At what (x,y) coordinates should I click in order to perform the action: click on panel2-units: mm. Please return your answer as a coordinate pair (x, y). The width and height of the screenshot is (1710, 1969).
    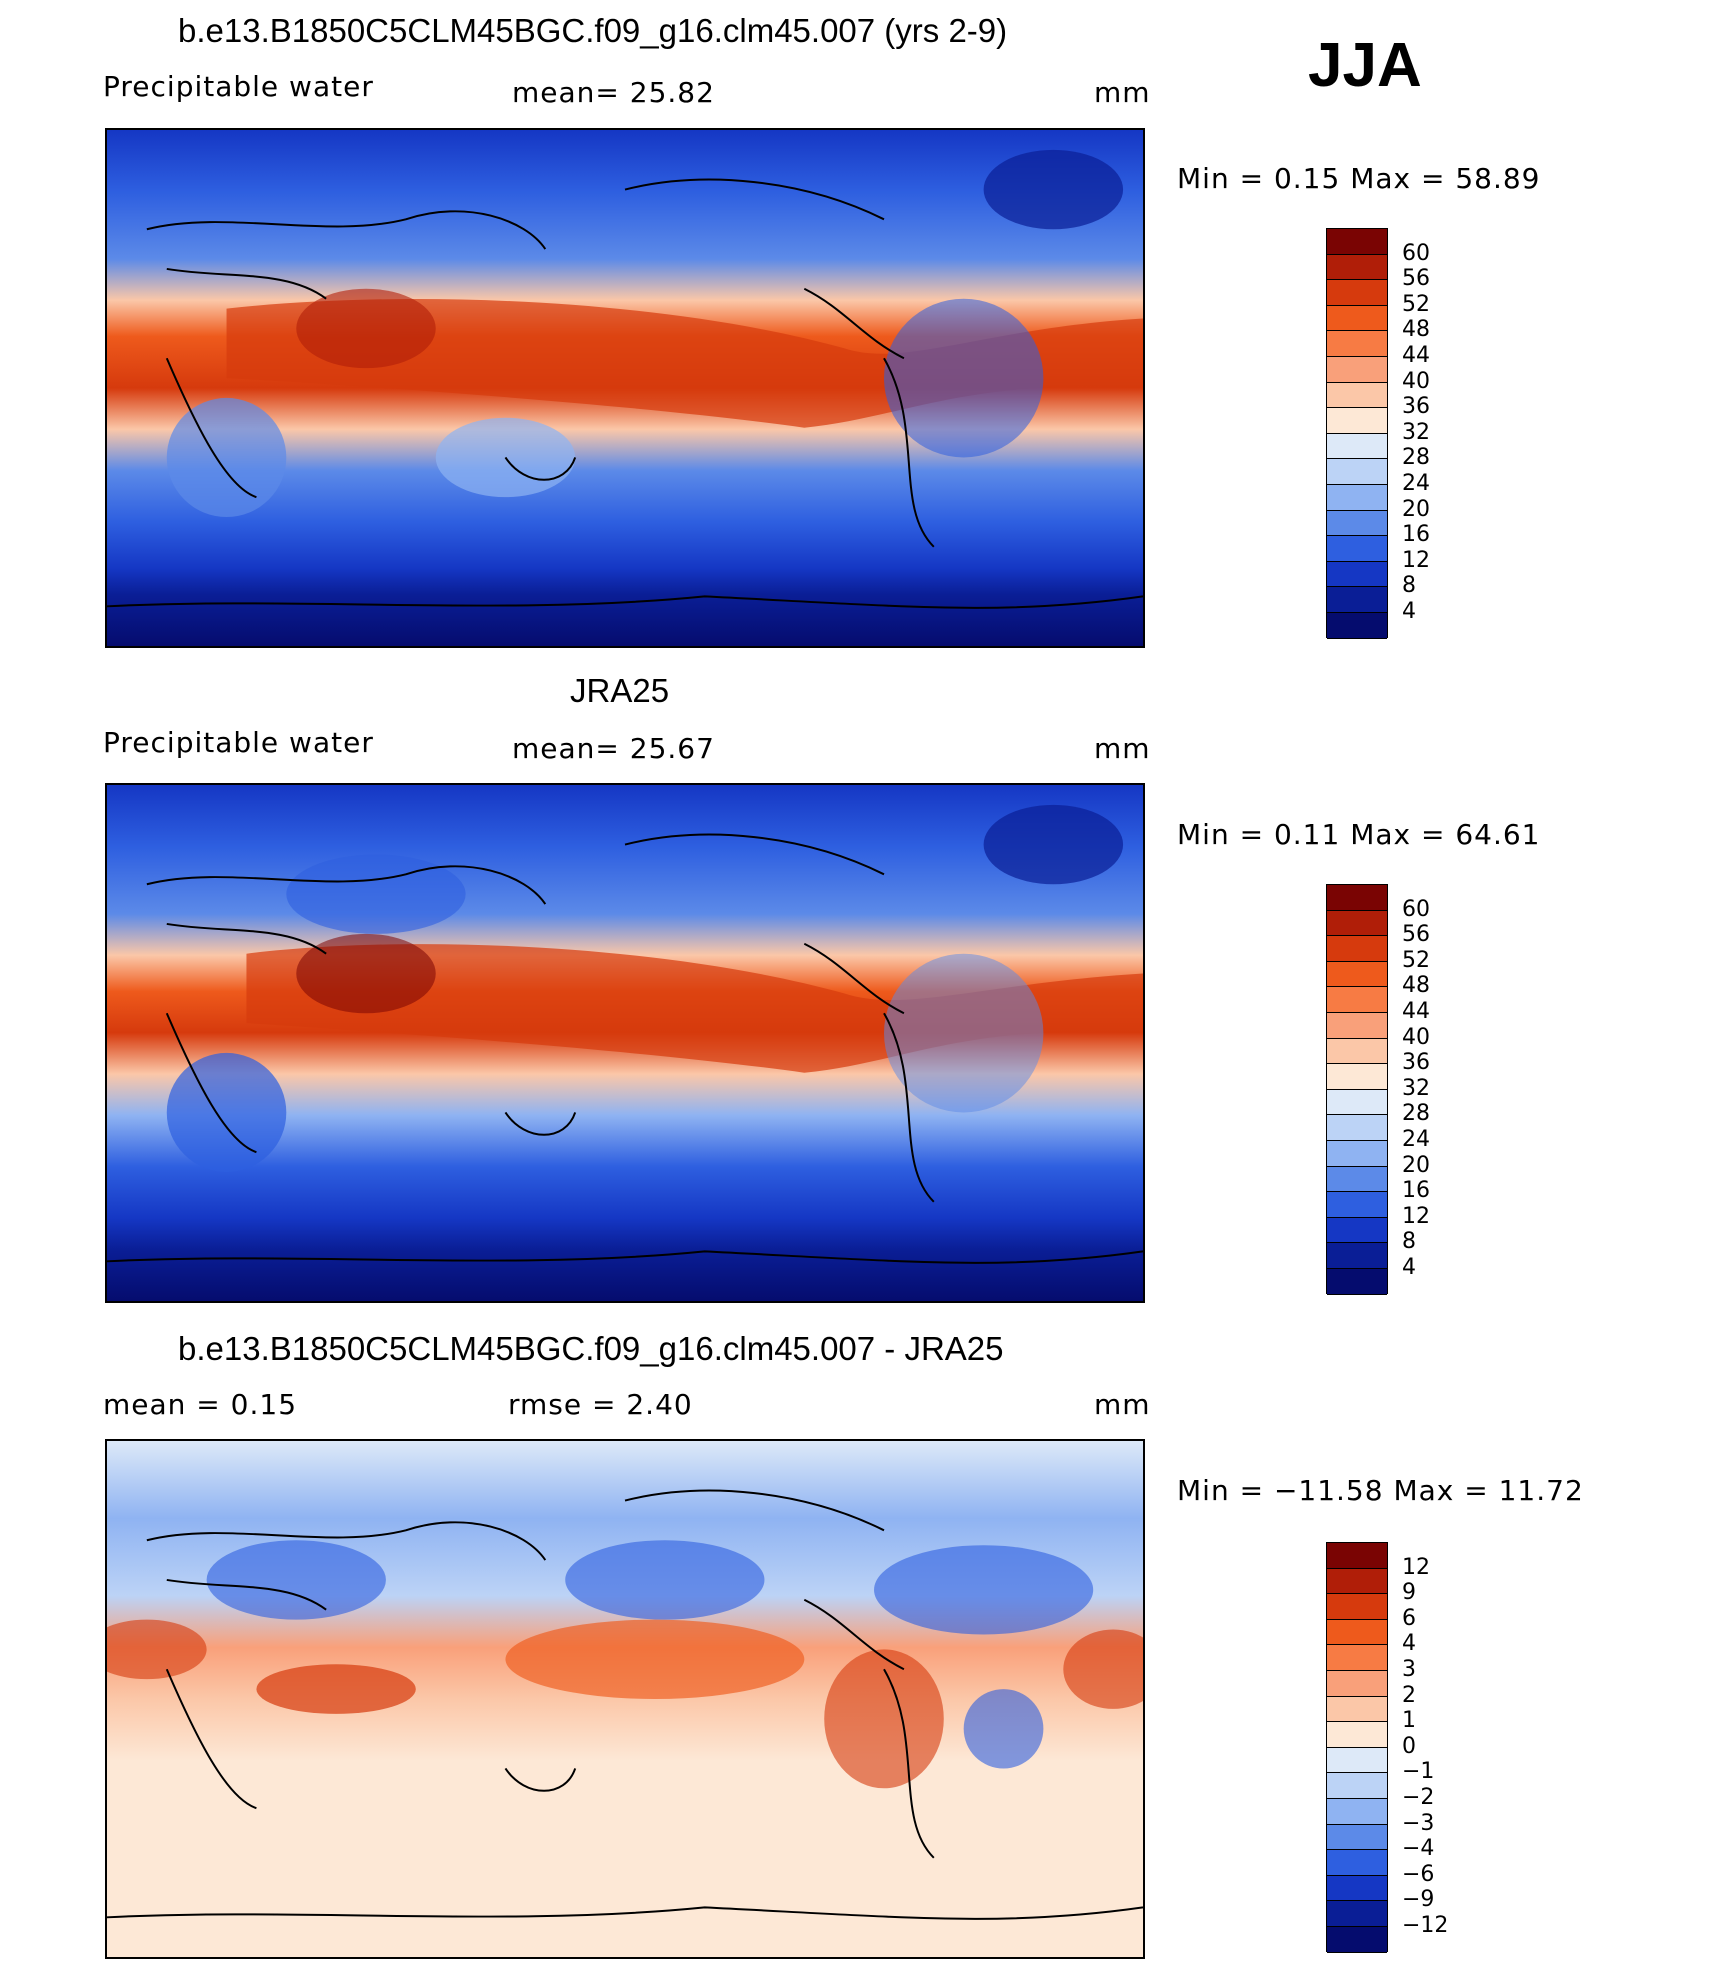
    Looking at the image, I should click on (1122, 748).